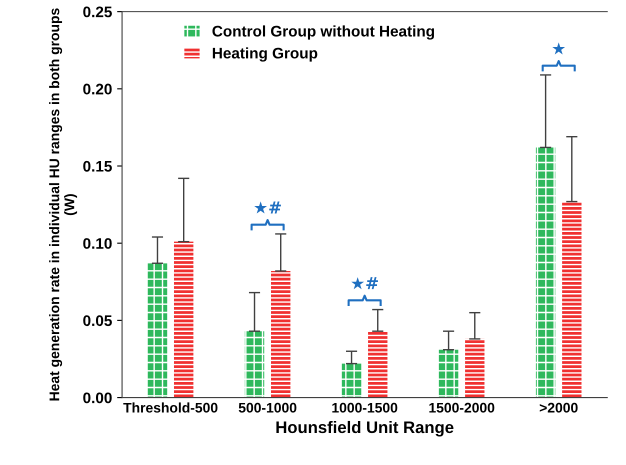  I want to click on y-tick-label: 0.00, so click(97, 398).